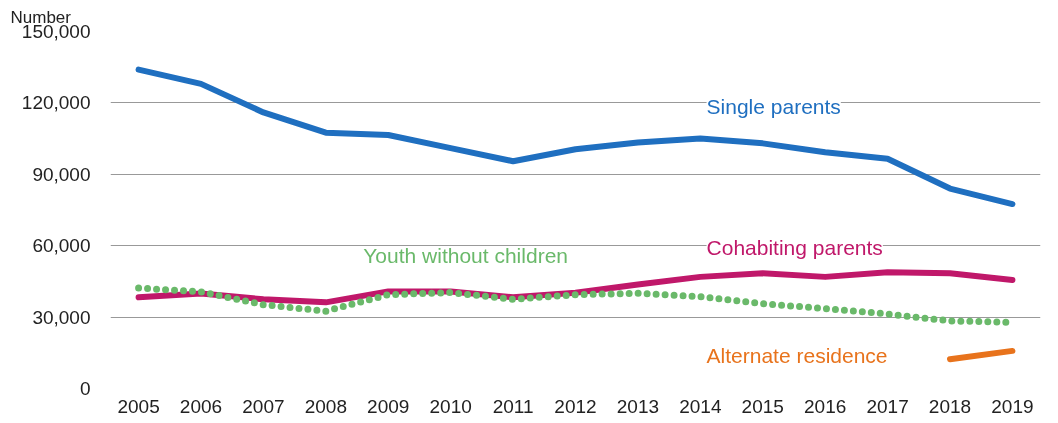 Image resolution: width=1058 pixels, height=423 pixels. What do you see at coordinates (638, 406) in the screenshot?
I see `x-tick-label: 2013` at bounding box center [638, 406].